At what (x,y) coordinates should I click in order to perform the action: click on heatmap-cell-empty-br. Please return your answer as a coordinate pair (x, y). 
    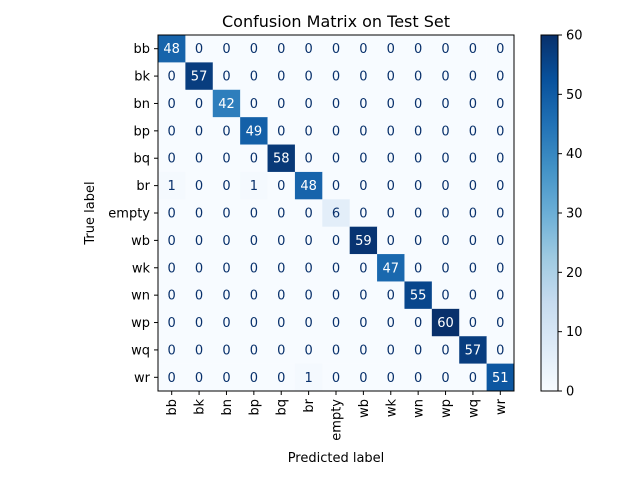
    Looking at the image, I should click on (308, 213).